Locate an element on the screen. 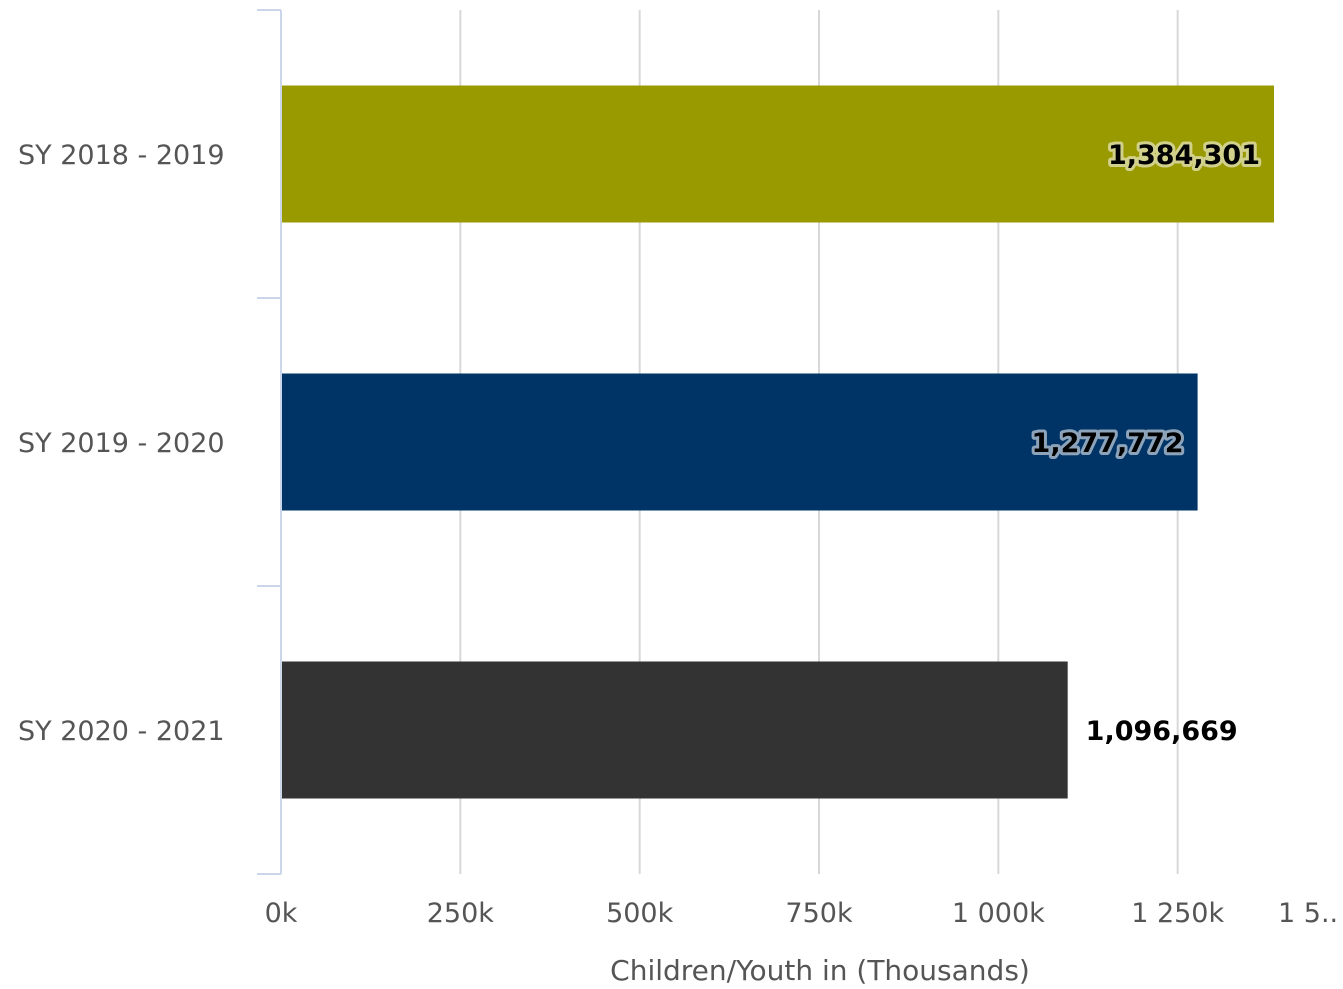 The width and height of the screenshot is (1343, 989). x-tick-label: 1 000k is located at coordinates (998, 913).